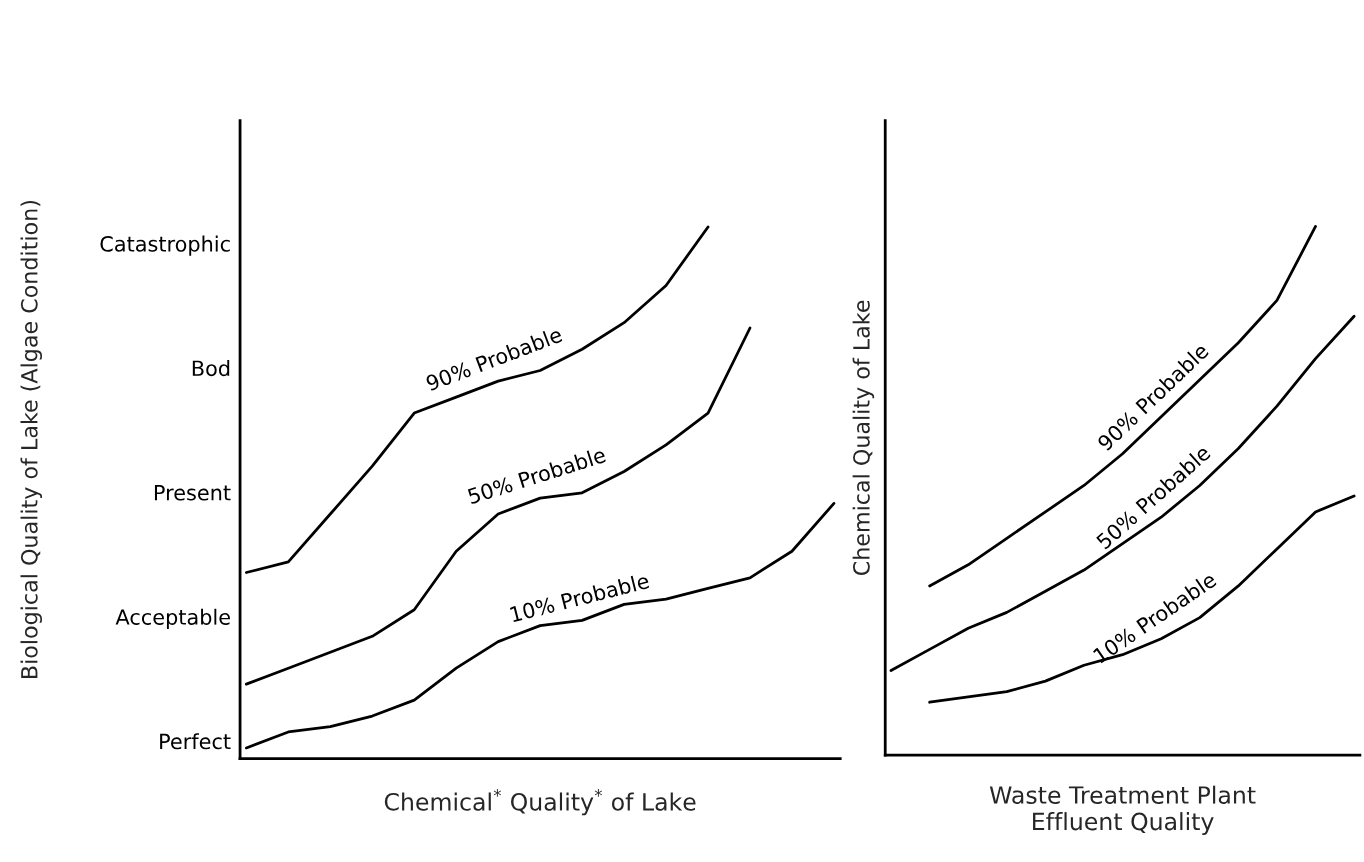 Image resolution: width=1364 pixels, height=862 pixels. Describe the element at coordinates (195, 741) in the screenshot. I see `text: Perfect` at that location.